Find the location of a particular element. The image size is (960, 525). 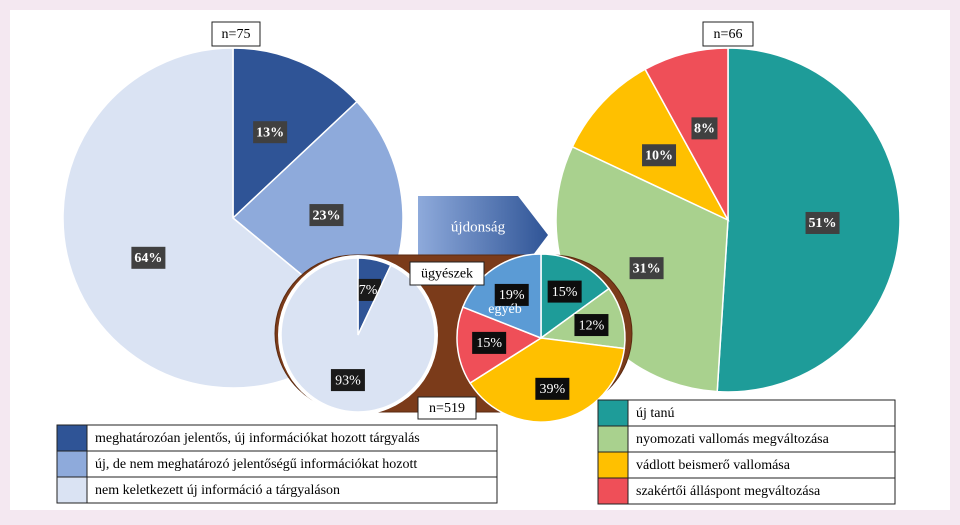

data-label: 51% is located at coordinates (823, 223).